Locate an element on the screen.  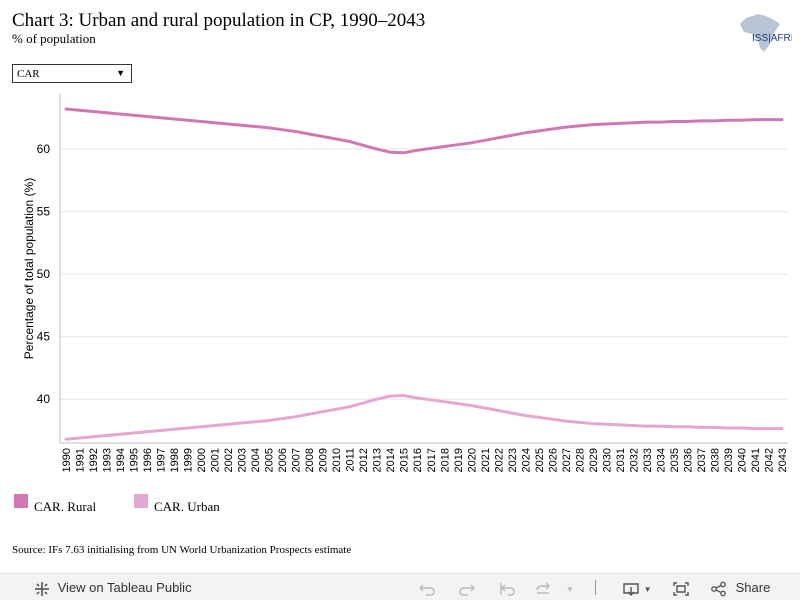
revert-button is located at coordinates (507, 587).